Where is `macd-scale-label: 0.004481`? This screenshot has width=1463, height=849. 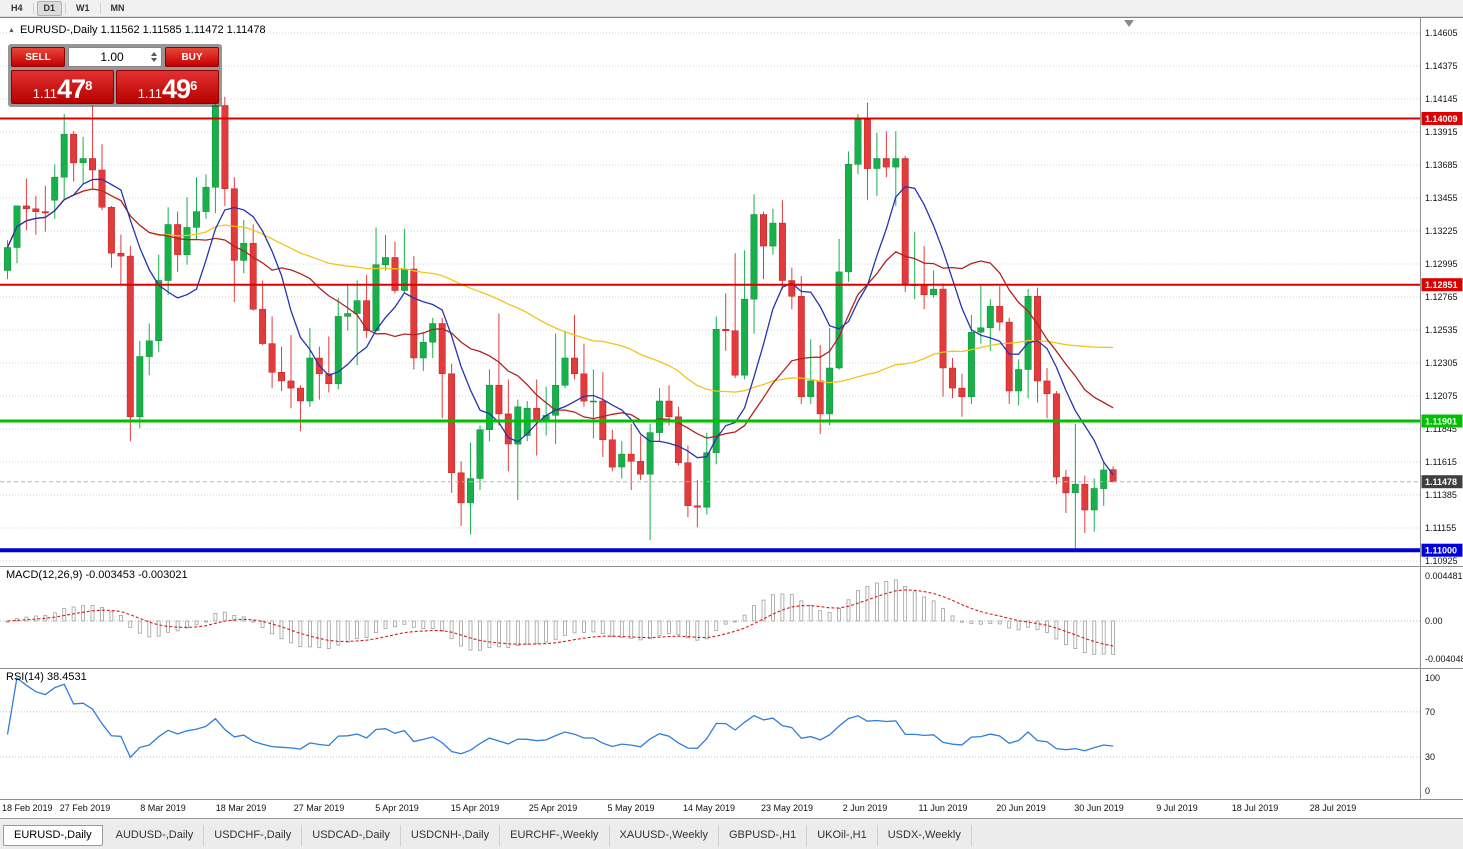 macd-scale-label: 0.004481 is located at coordinates (1444, 576).